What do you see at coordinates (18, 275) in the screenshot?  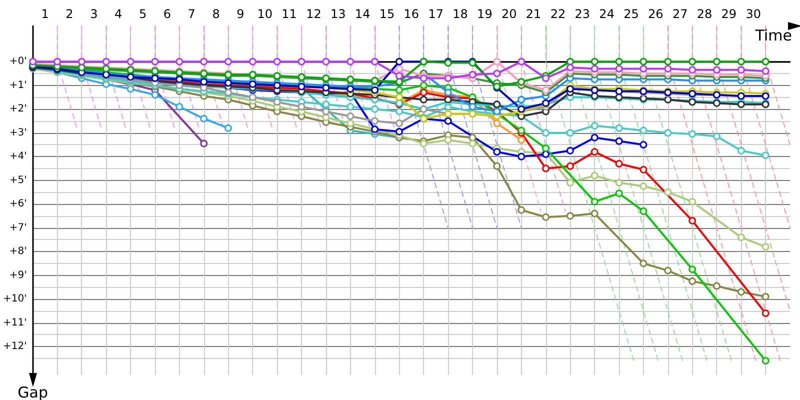 I see `y-tick-label: +9'` at bounding box center [18, 275].